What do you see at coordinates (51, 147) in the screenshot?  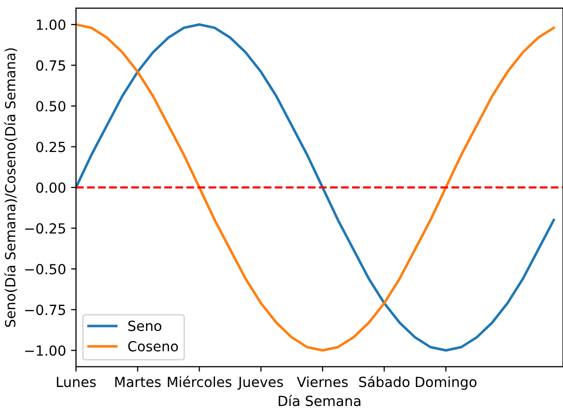 I see `y-tick-label: 0.25` at bounding box center [51, 147].